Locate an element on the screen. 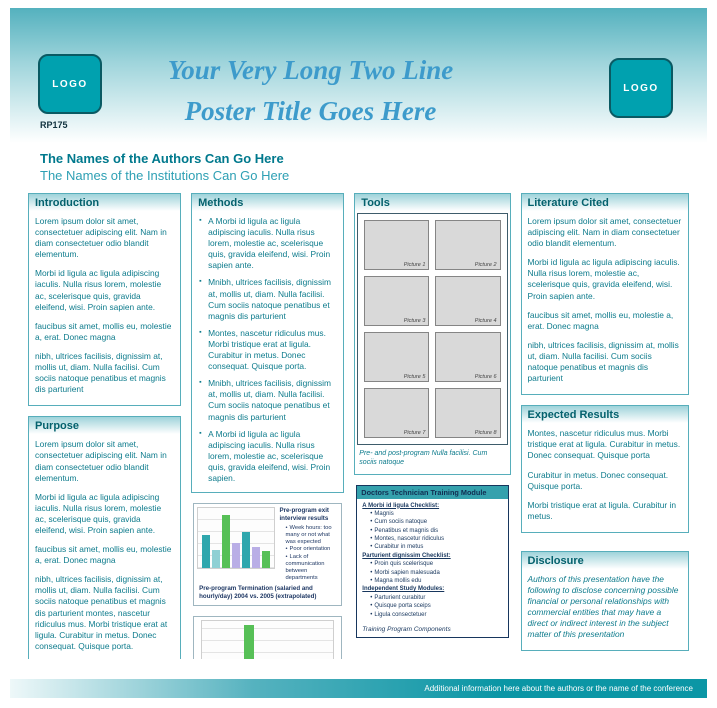  list-item: Poor orientation is located at coordinates (311, 549).